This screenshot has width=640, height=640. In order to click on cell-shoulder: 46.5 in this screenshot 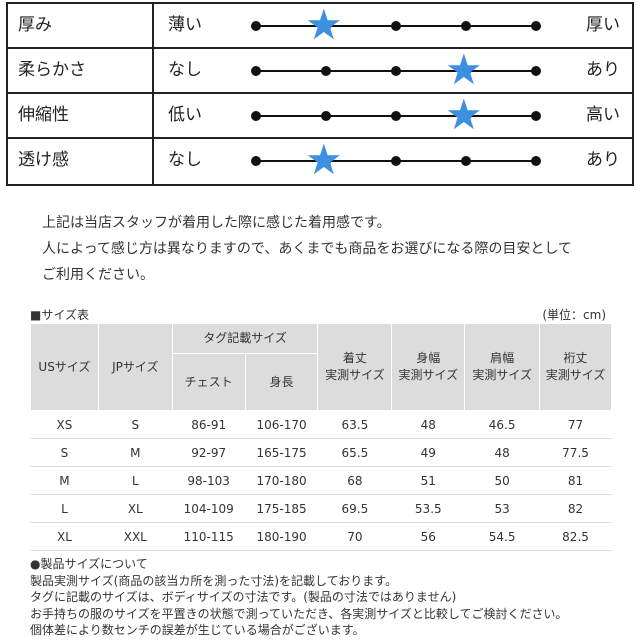, I will do `click(502, 424)`.